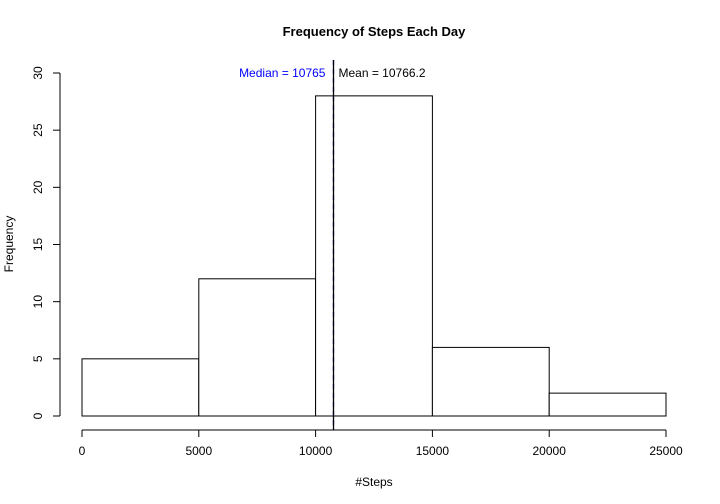  What do you see at coordinates (381, 443) in the screenshot?
I see `x-axis: 0 5000 10000 15000 20000 25000` at bounding box center [381, 443].